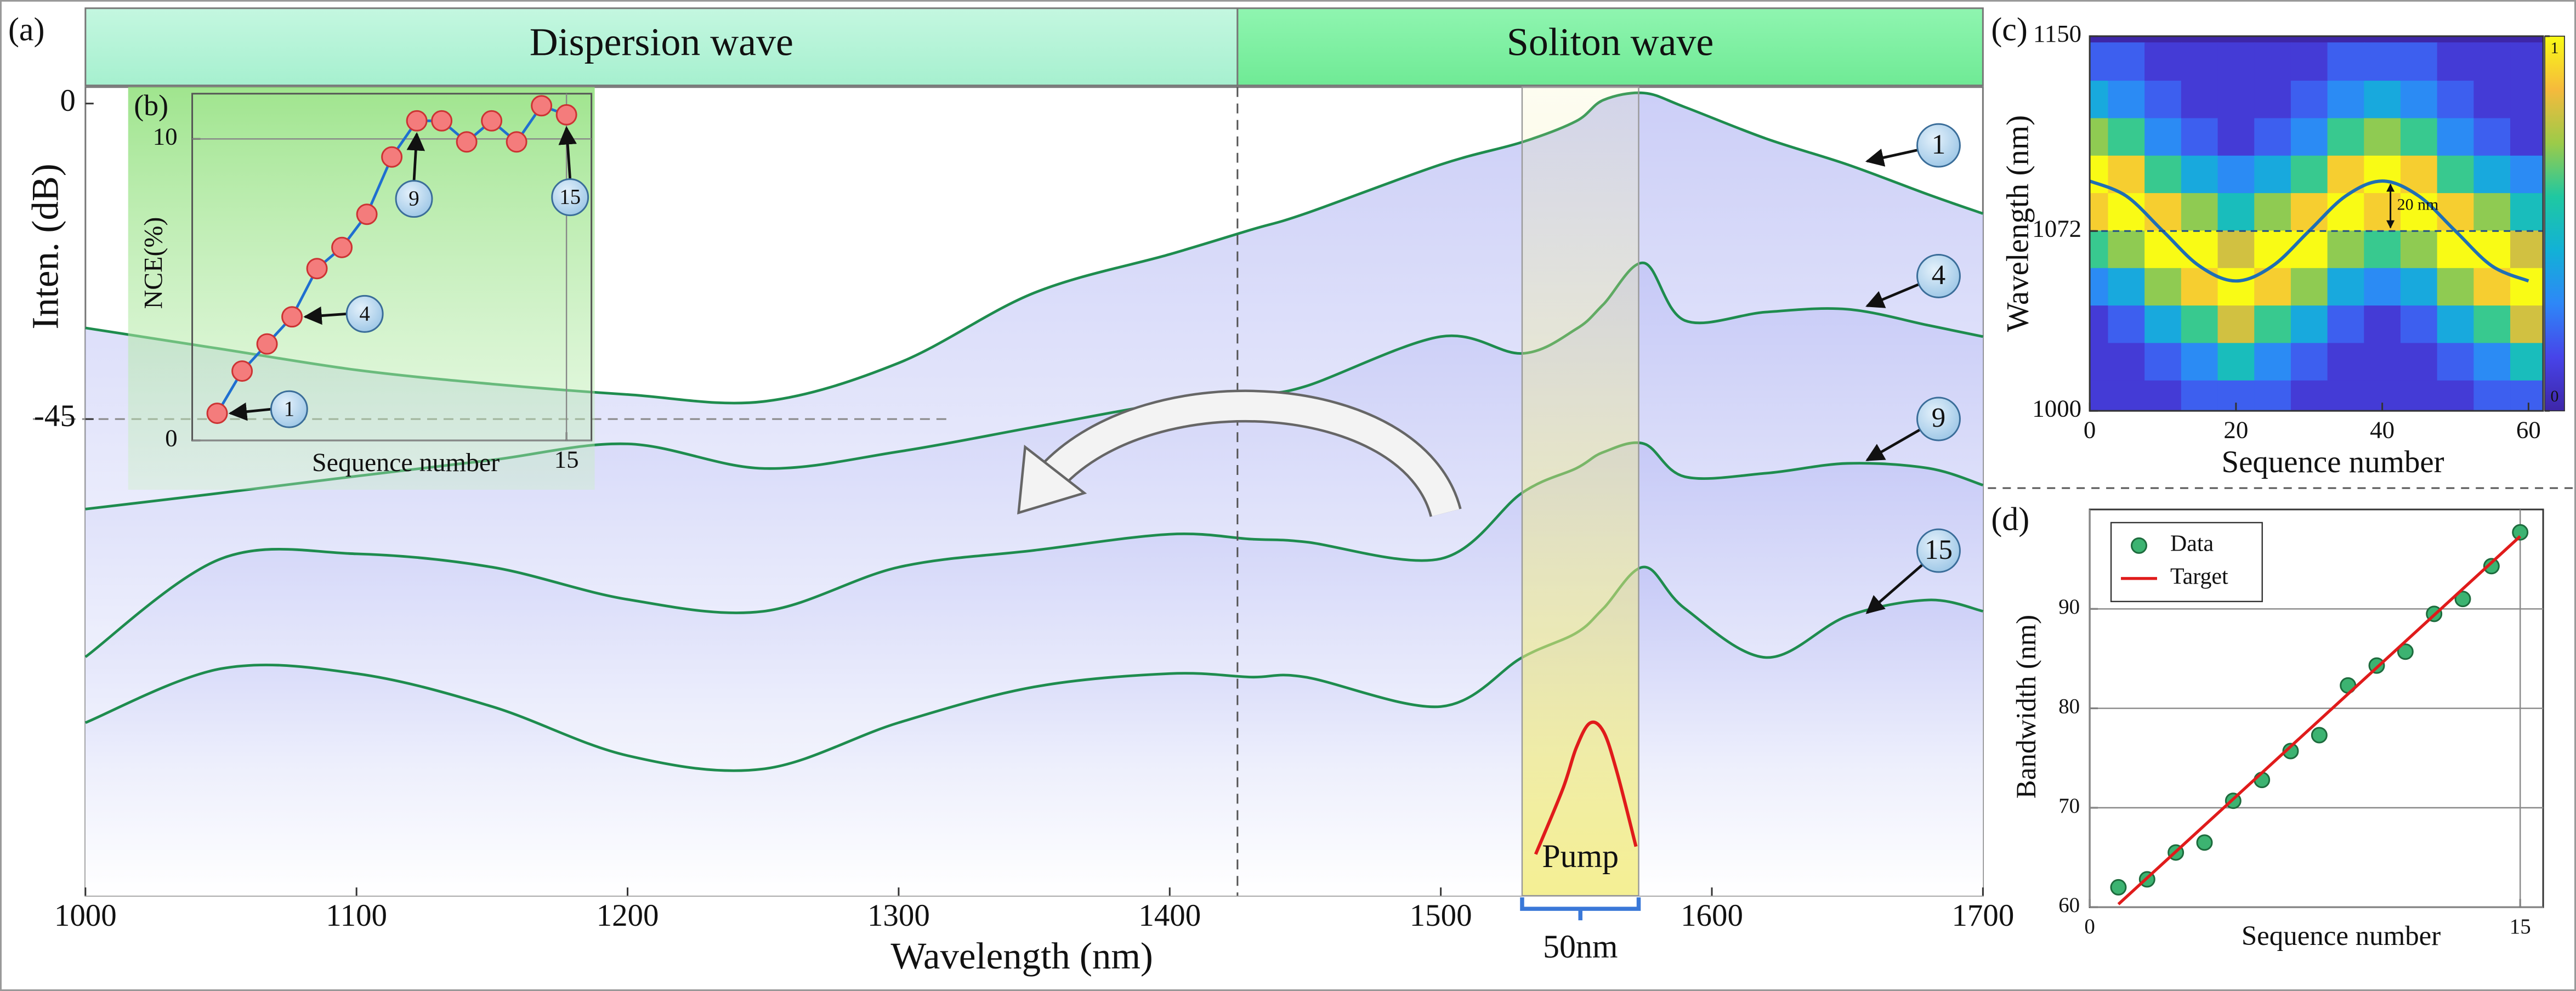  What do you see at coordinates (2555, 48) in the screenshot?
I see `colorbar-label: 1` at bounding box center [2555, 48].